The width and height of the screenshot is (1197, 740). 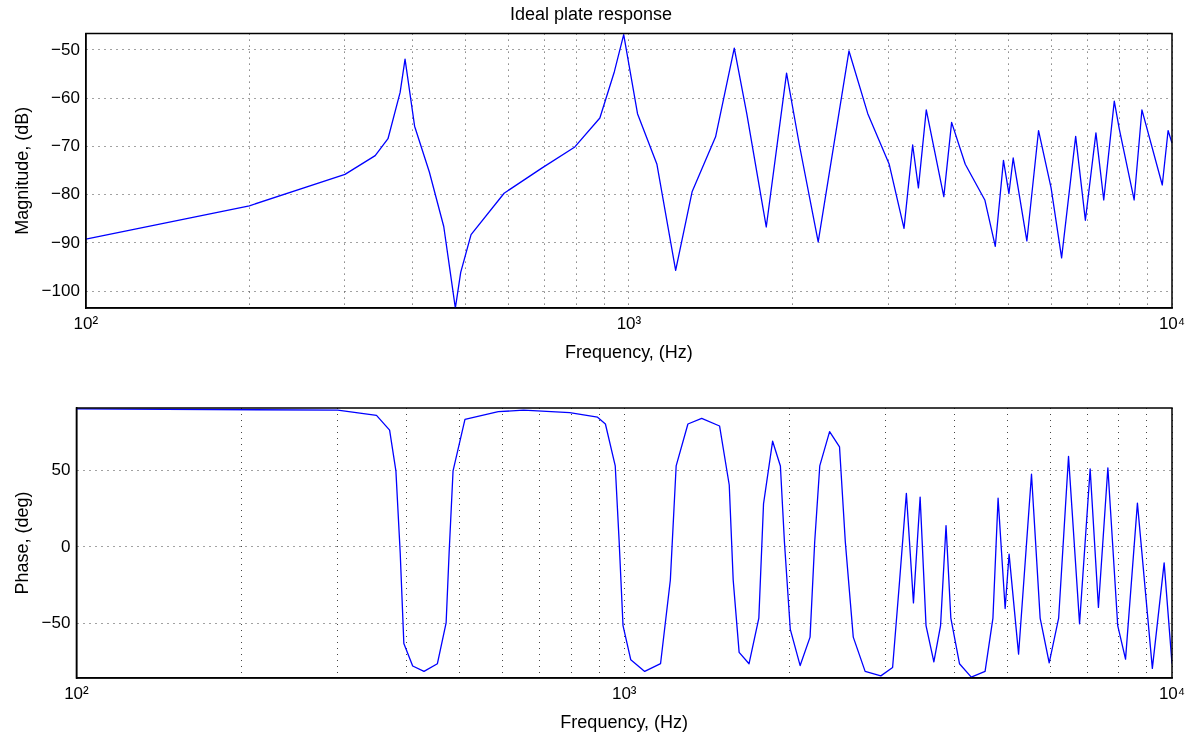 What do you see at coordinates (65, 546) in the screenshot?
I see `y-tick-label: 0` at bounding box center [65, 546].